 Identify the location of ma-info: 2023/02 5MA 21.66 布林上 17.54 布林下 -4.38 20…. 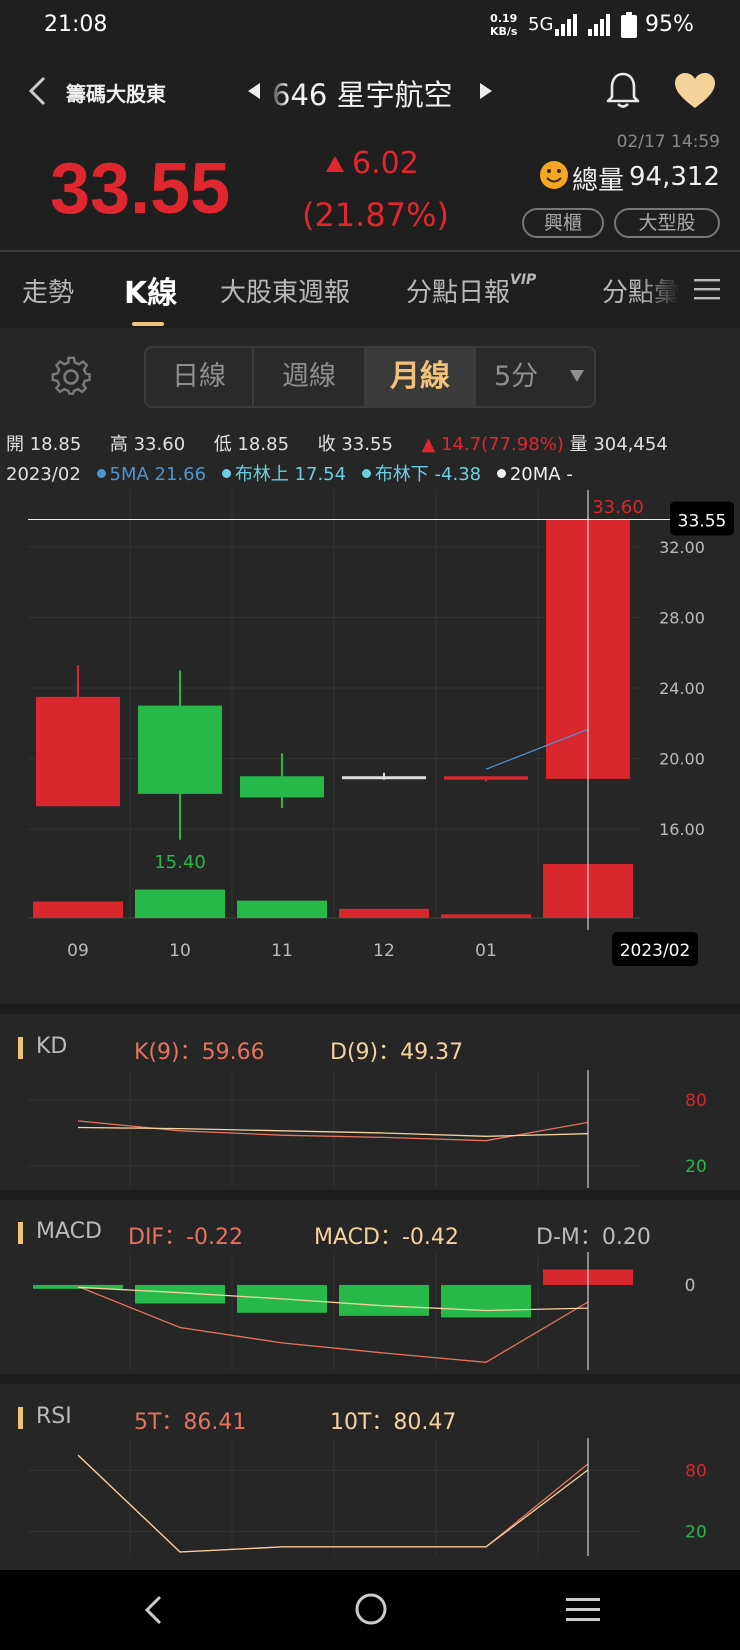
(289, 473).